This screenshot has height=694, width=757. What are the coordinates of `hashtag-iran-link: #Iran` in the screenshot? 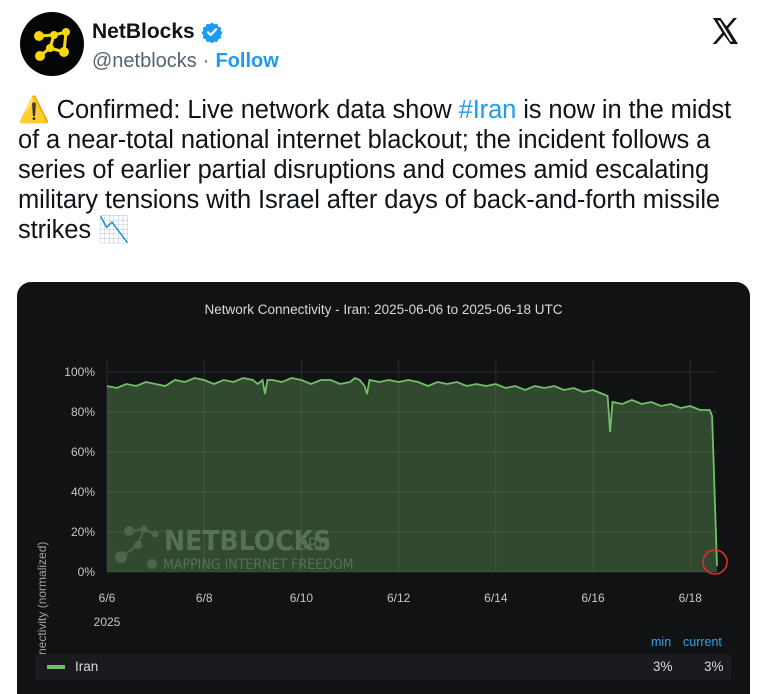 It's located at (487, 110).